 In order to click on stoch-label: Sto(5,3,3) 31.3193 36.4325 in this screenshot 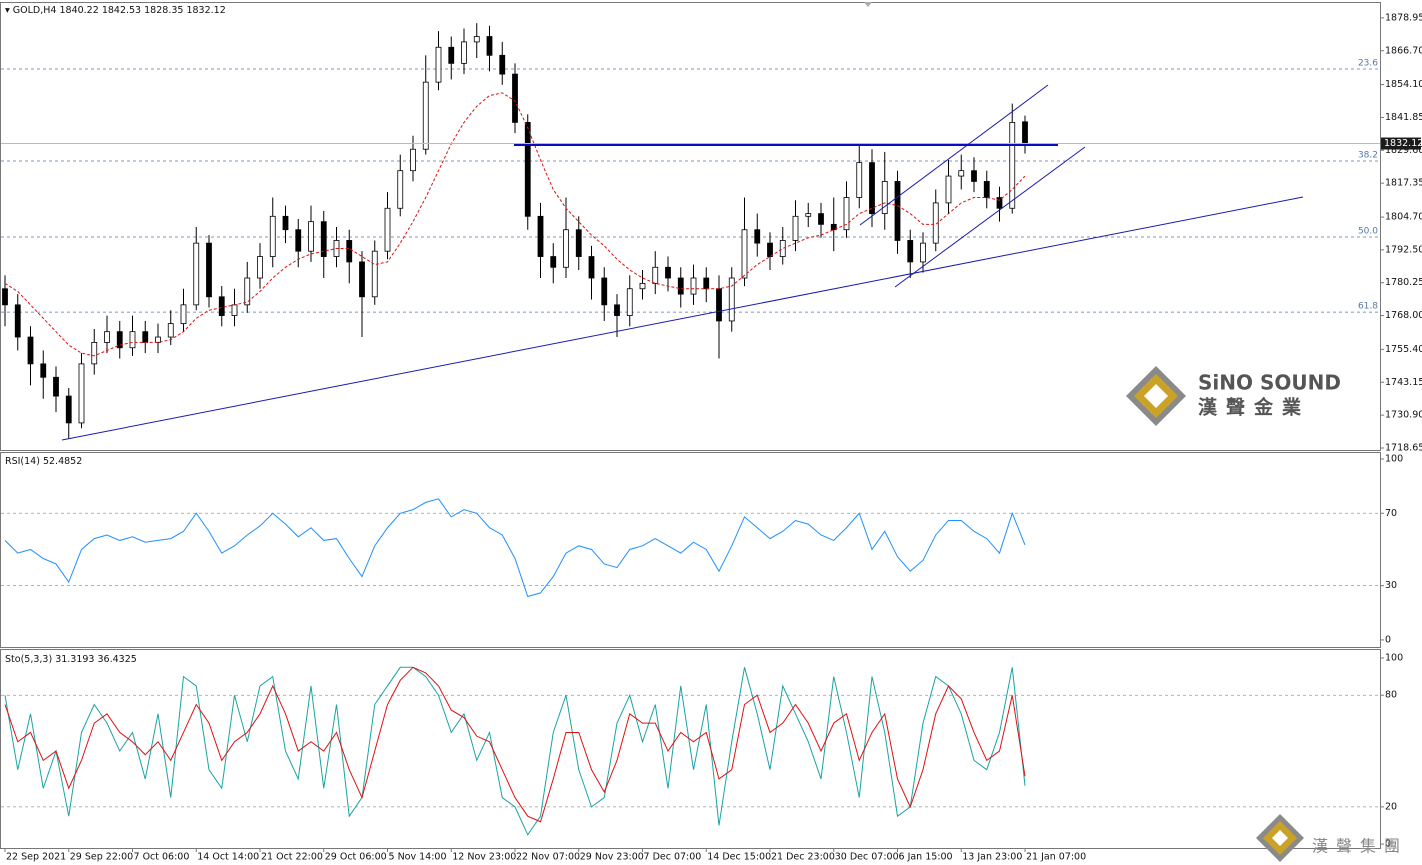, I will do `click(71, 659)`.